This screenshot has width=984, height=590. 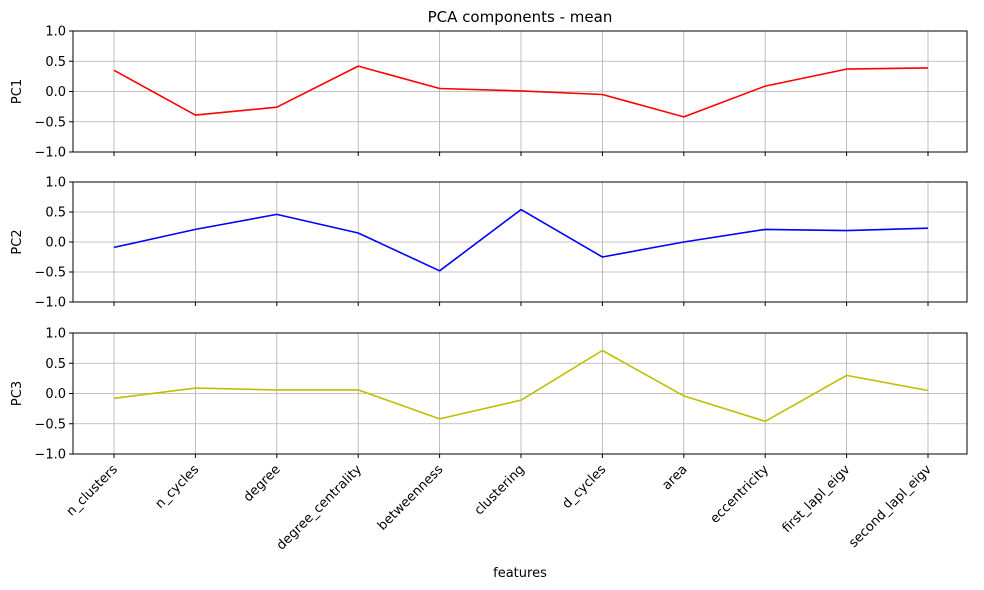 What do you see at coordinates (319, 507) in the screenshot?
I see `x-tick-label: degree_centrality` at bounding box center [319, 507].